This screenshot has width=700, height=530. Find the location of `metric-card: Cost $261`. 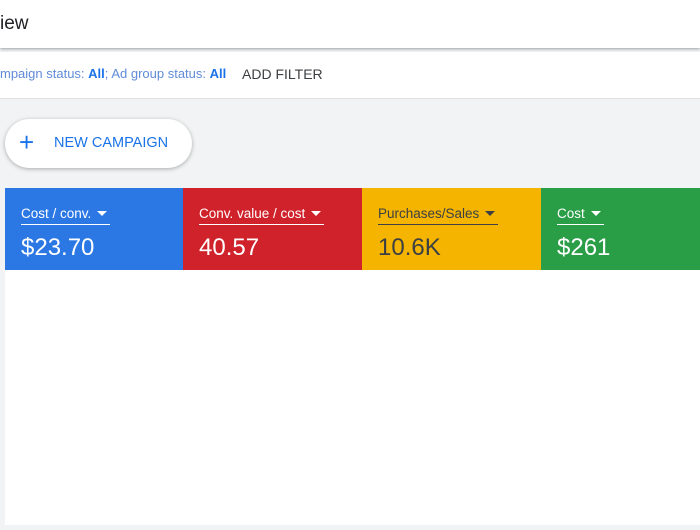

metric-card: Cost $261 is located at coordinates (620, 229).